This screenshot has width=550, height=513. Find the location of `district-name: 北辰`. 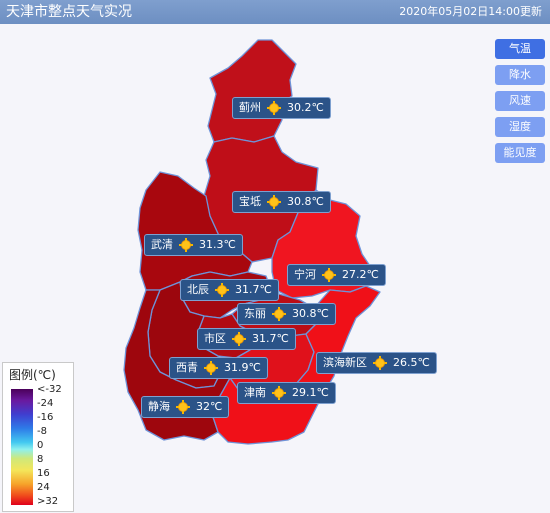

district-name: 北辰 is located at coordinates (198, 289).